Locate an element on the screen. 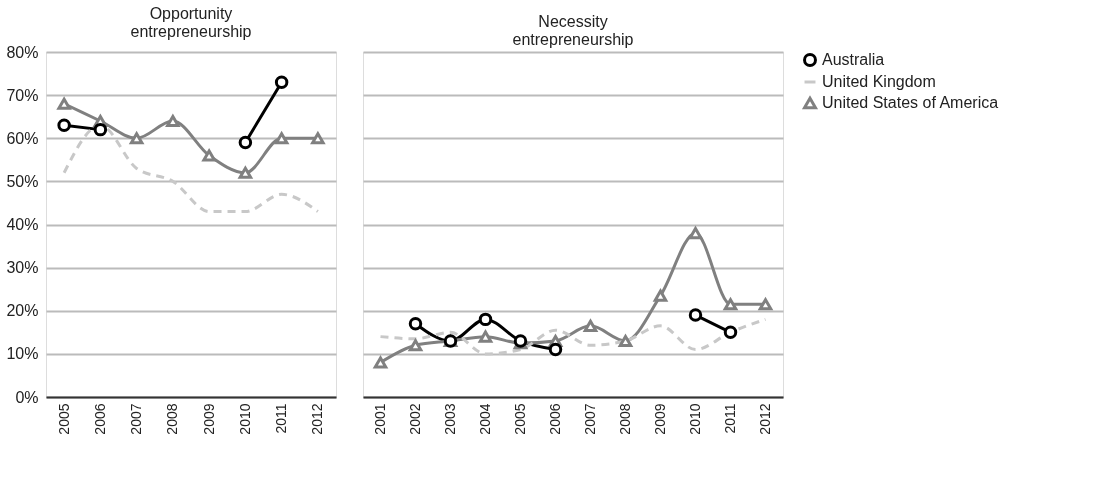 Image resolution: width=1115 pixels, height=484 pixels. y-tick-label: 50% is located at coordinates (22, 181).